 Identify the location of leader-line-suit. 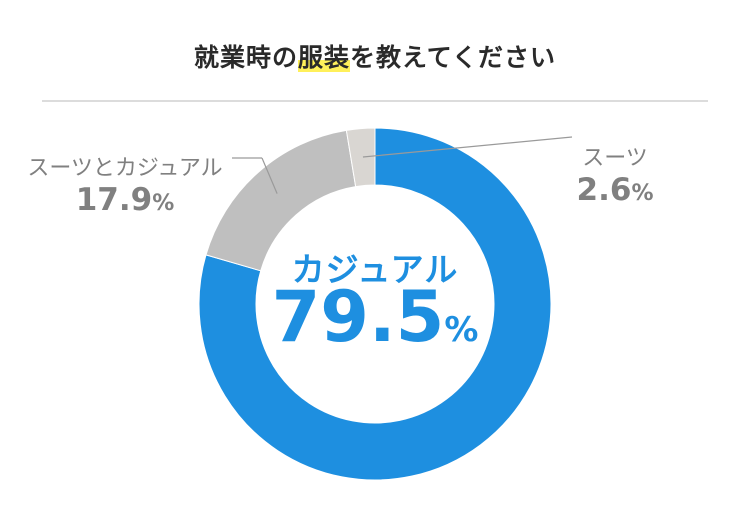
(467, 147).